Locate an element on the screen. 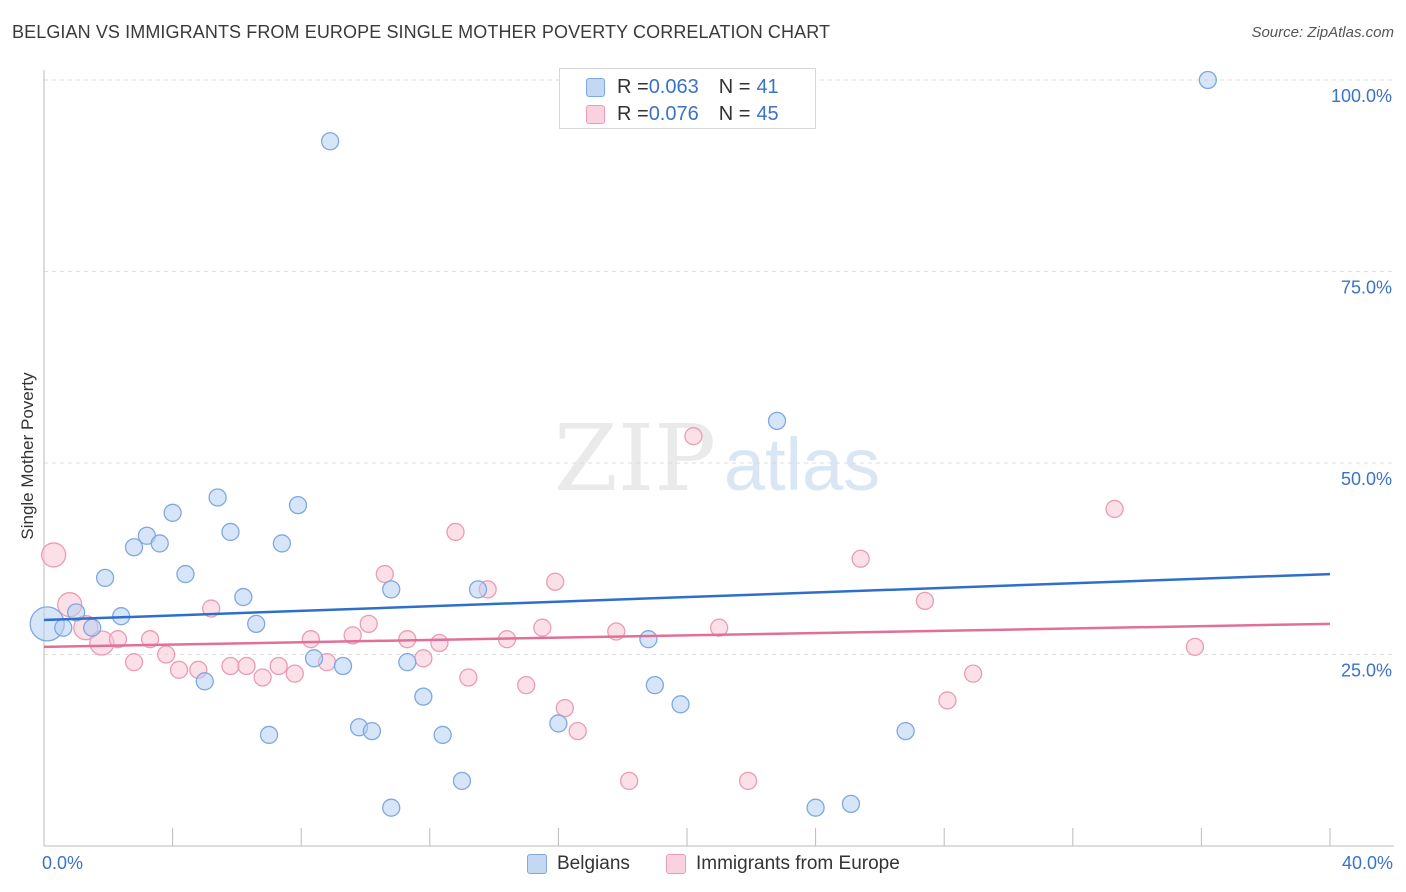 The height and width of the screenshot is (892, 1406). y-tick-label-2: 75.0% is located at coordinates (1366, 288).